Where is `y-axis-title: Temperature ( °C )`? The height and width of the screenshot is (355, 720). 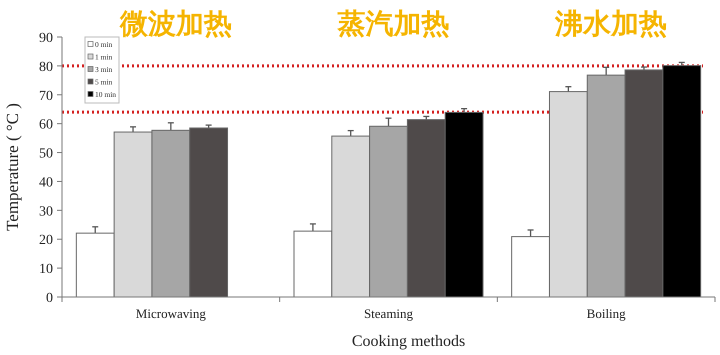 y-axis-title: Temperature ( °C ) is located at coordinates (12, 167).